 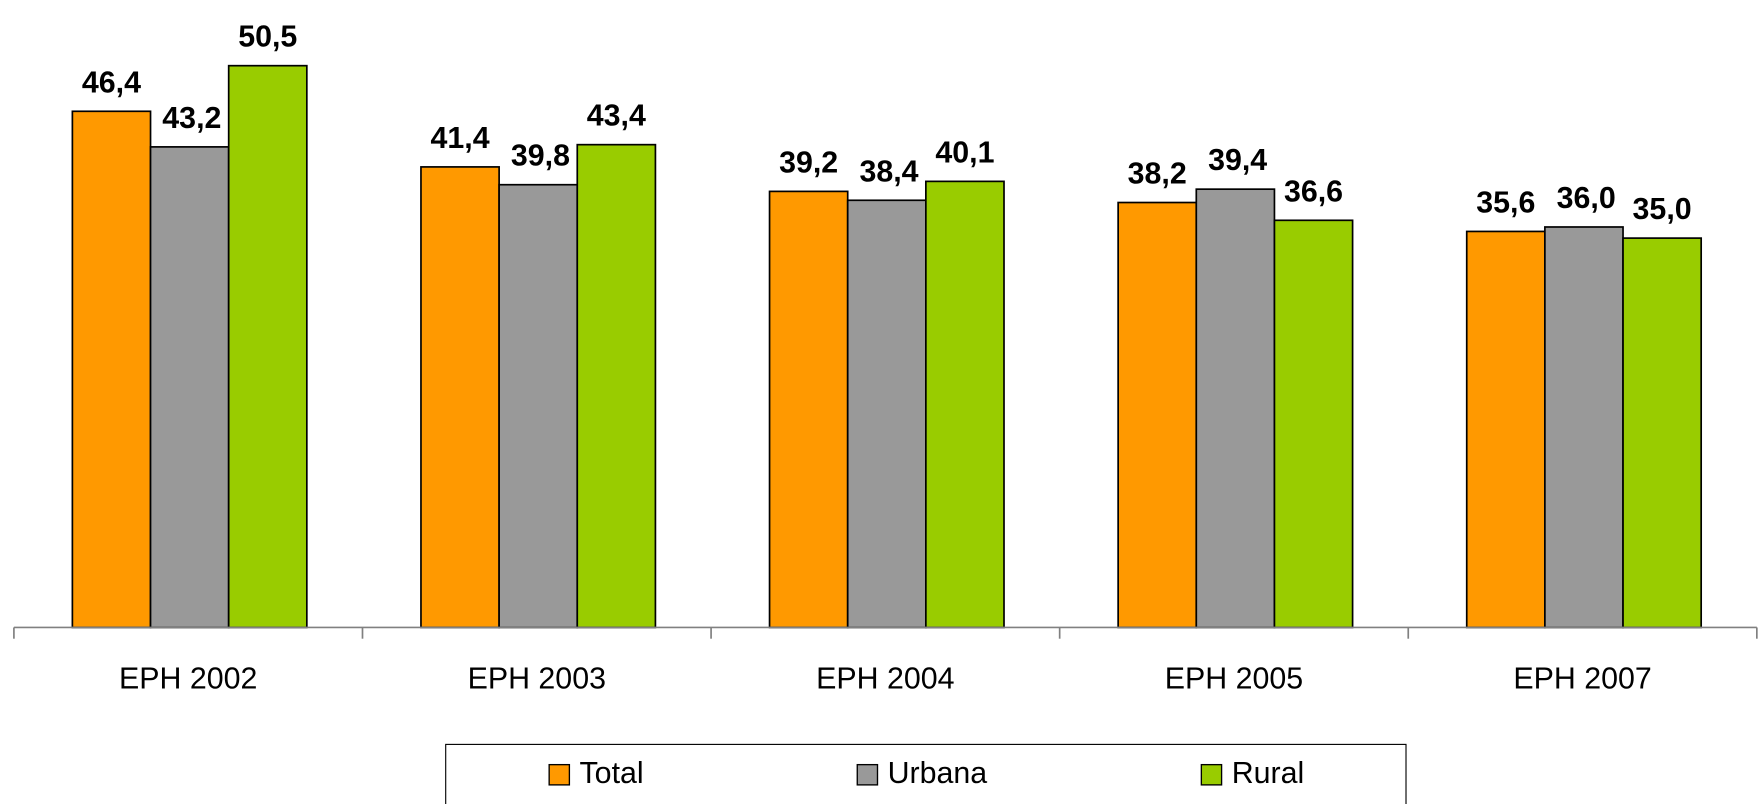 What do you see at coordinates (964, 152) in the screenshot?
I see `value-label: 40,1` at bounding box center [964, 152].